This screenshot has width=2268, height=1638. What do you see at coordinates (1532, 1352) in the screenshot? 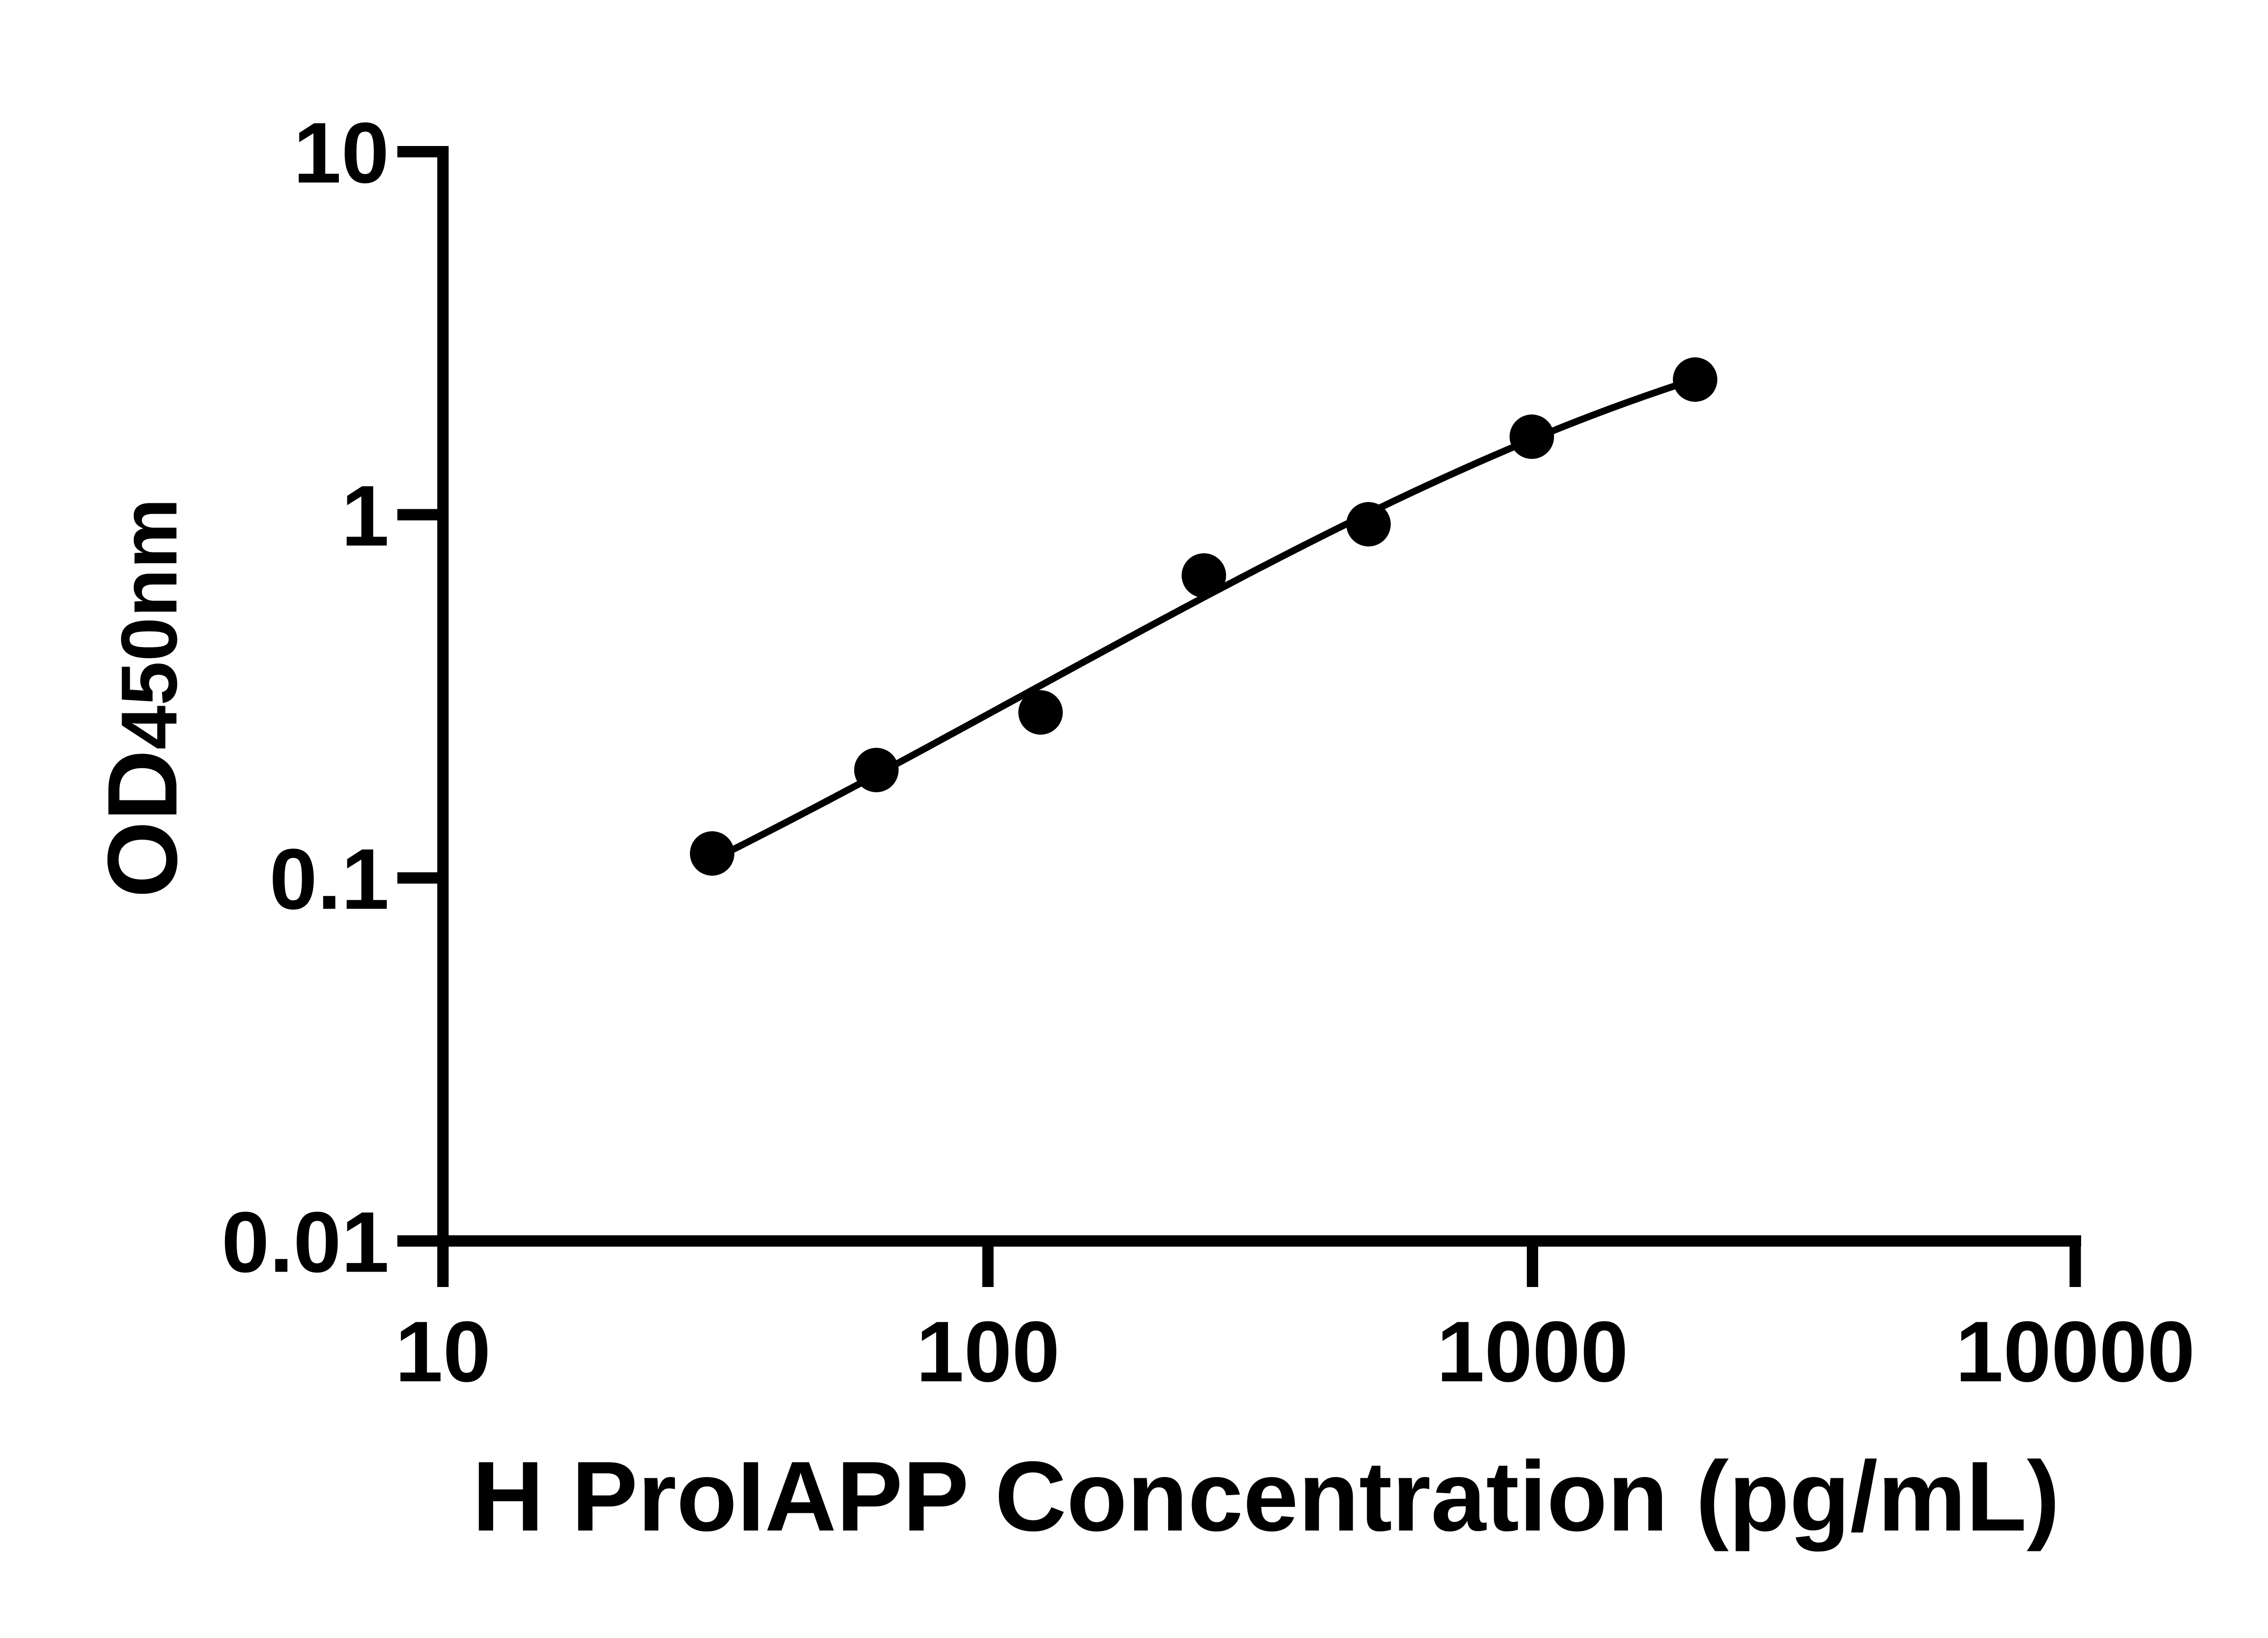
I see `svg-text: 1000` at bounding box center [1532, 1352].